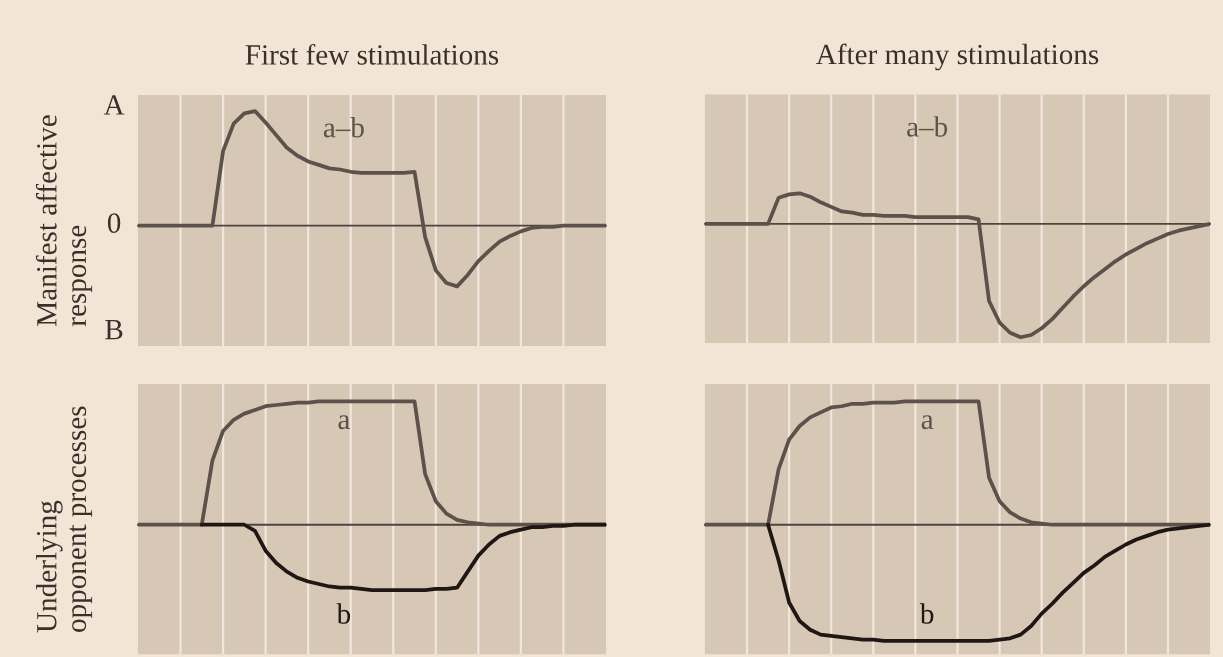 The width and height of the screenshot is (1223, 657). Describe the element at coordinates (64, 519) in the screenshot. I see `y-axis-title: Underlying opponent processes` at that location.